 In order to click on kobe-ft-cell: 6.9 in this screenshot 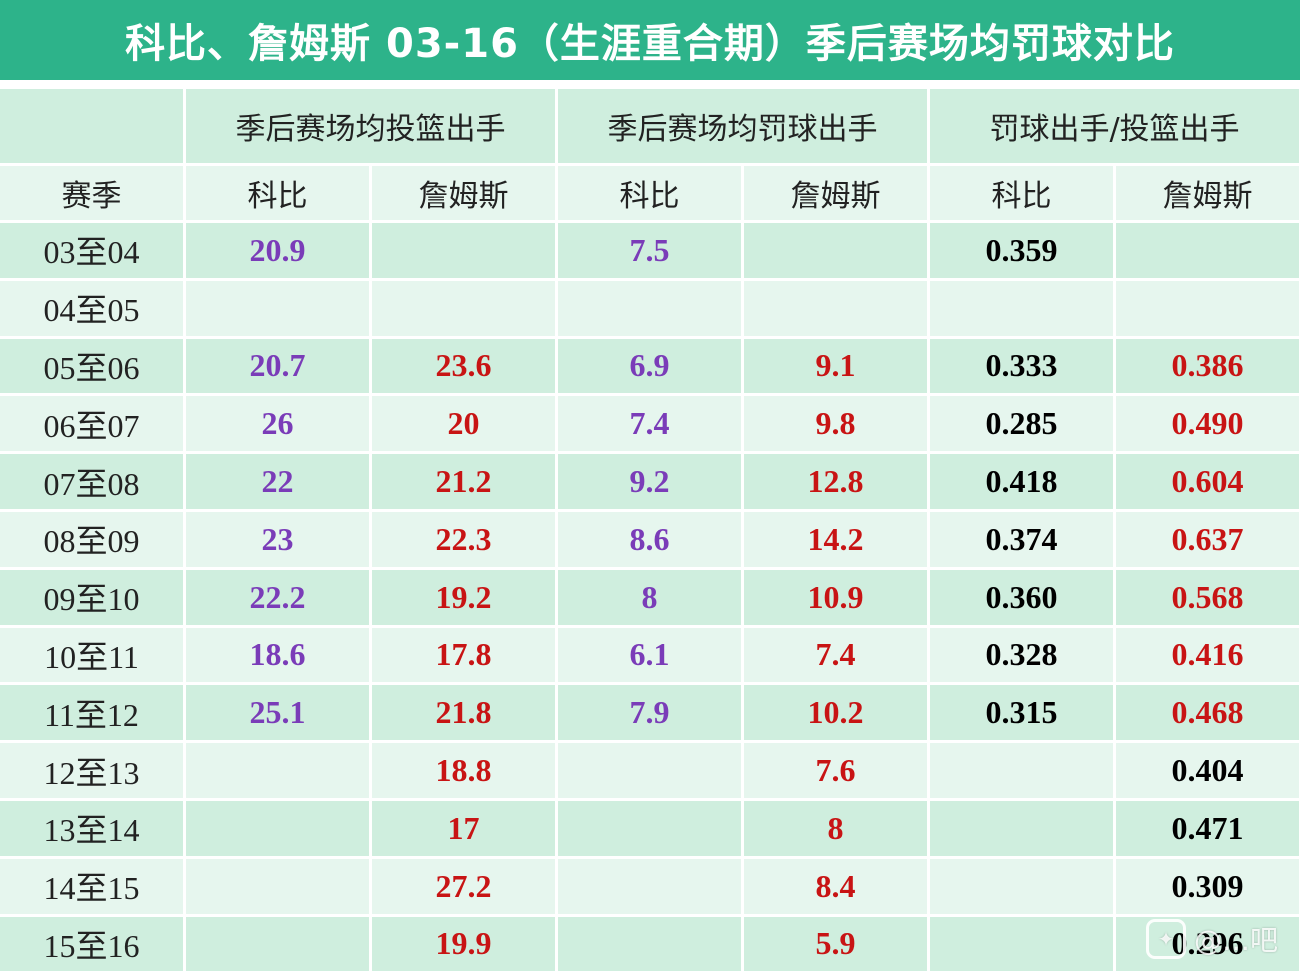, I will do `click(649, 366)`.